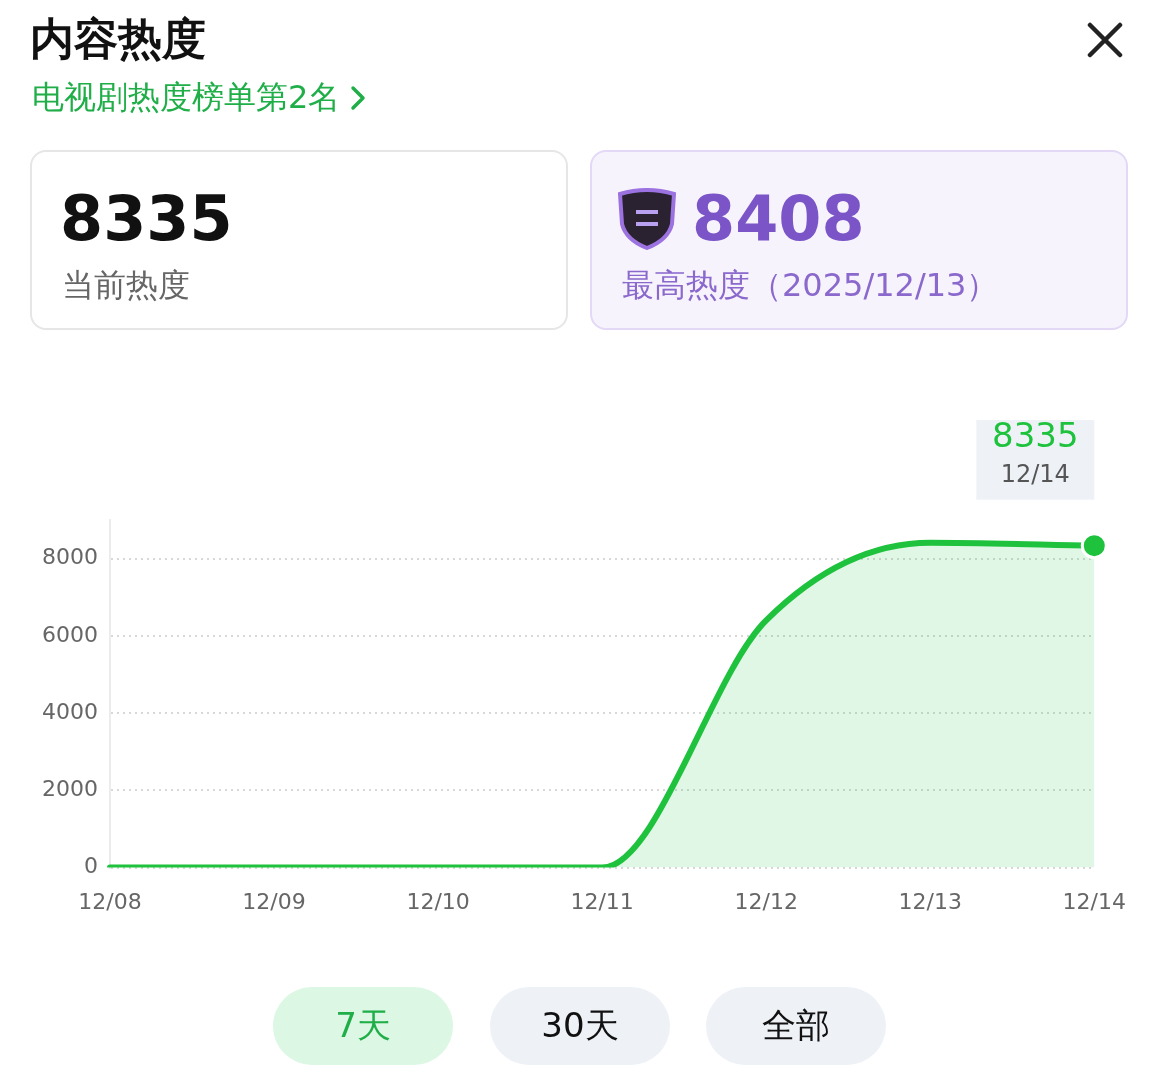  Describe the element at coordinates (69, 711) in the screenshot. I see `y-tick-label: 4000` at that location.